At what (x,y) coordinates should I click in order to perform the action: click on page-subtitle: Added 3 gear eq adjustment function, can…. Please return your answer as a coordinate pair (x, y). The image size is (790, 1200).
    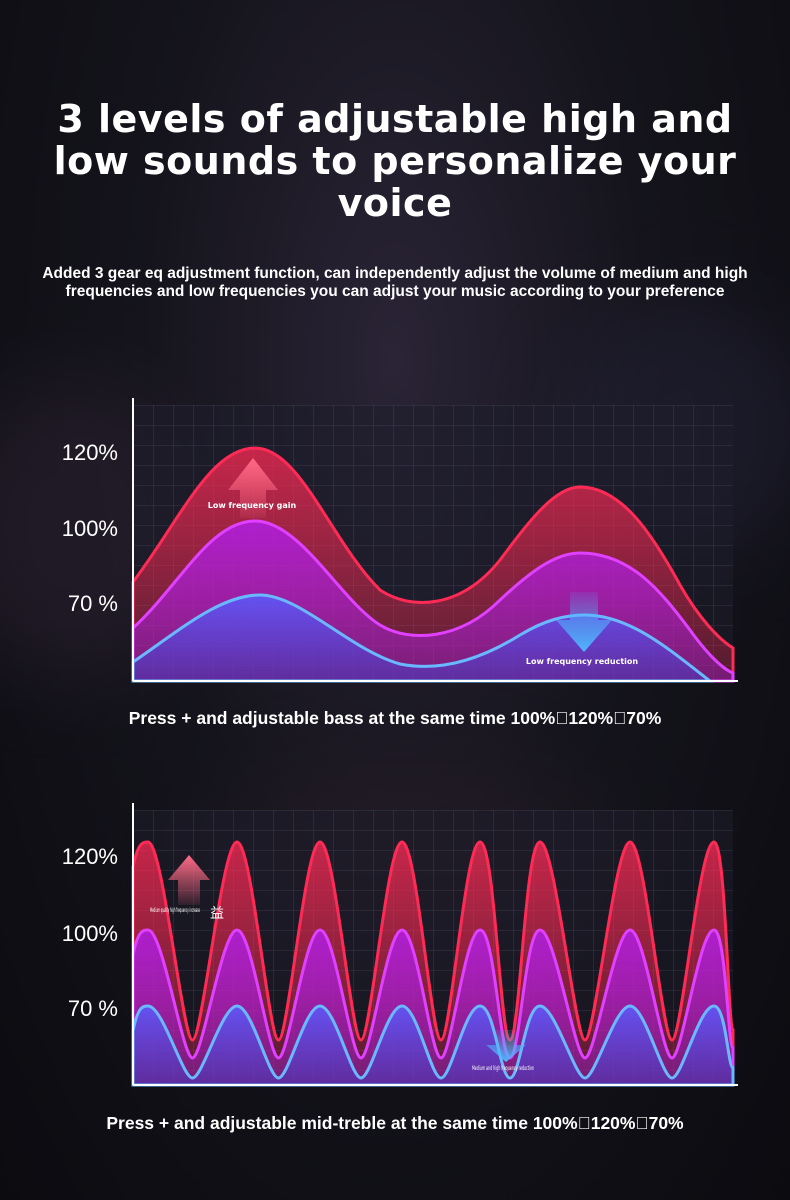
    Looking at the image, I should click on (395, 282).